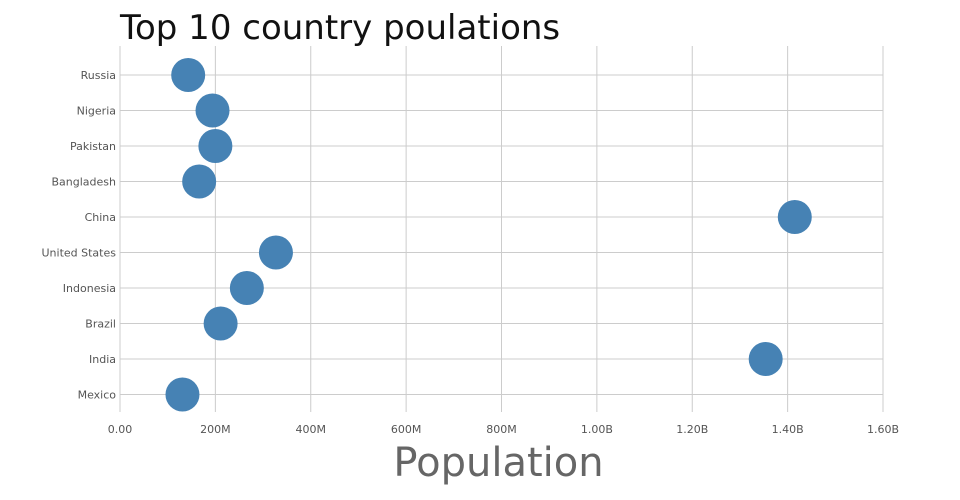 This screenshot has width=960, height=500. Describe the element at coordinates (84, 182) in the screenshot. I see `y-tick-label: Bangladesh` at that location.